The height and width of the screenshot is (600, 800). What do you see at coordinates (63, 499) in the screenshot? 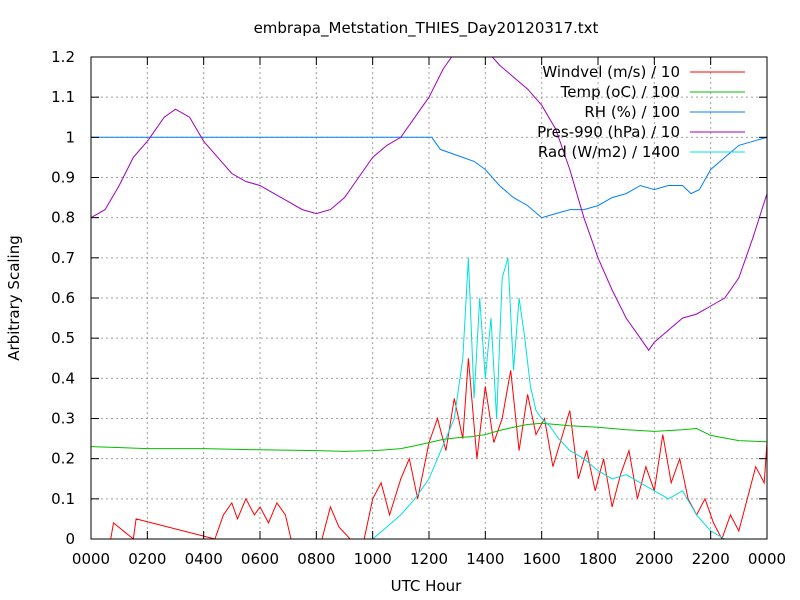
I see `y-tick-label: 0.1` at bounding box center [63, 499].